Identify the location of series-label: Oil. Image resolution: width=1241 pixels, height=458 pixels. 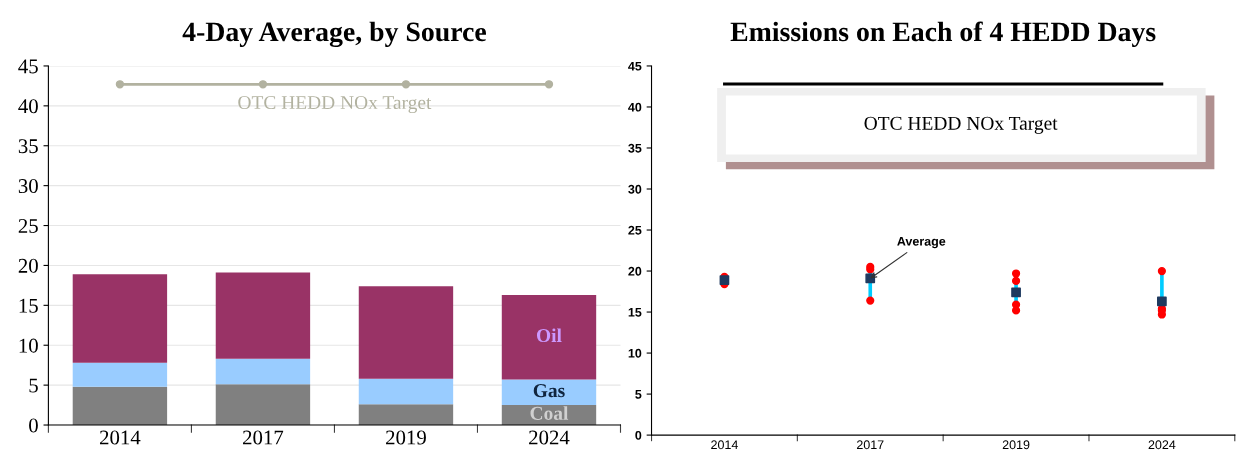
(549, 335).